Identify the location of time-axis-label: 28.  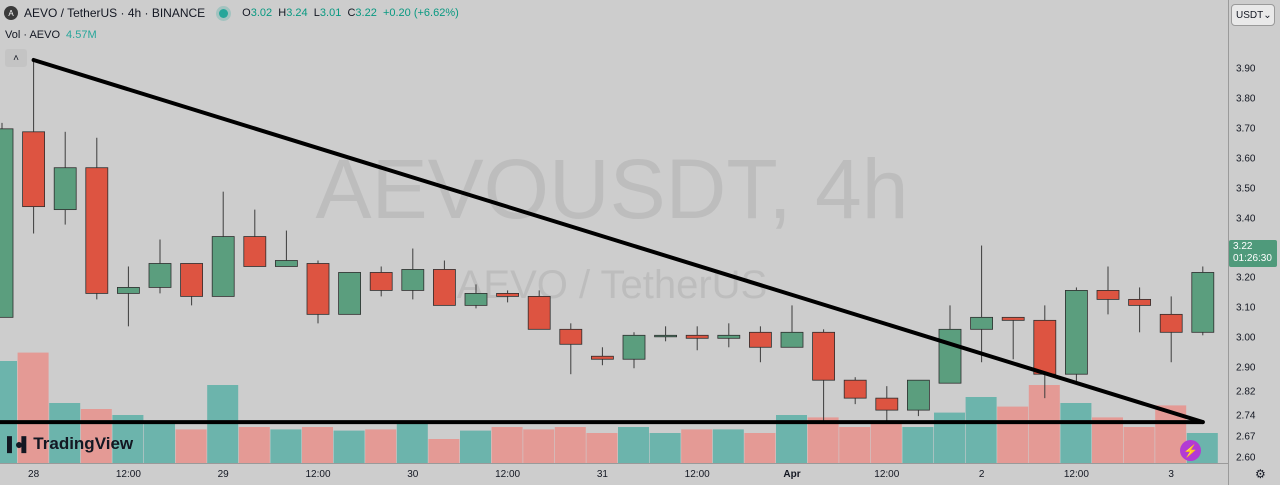
(34, 474).